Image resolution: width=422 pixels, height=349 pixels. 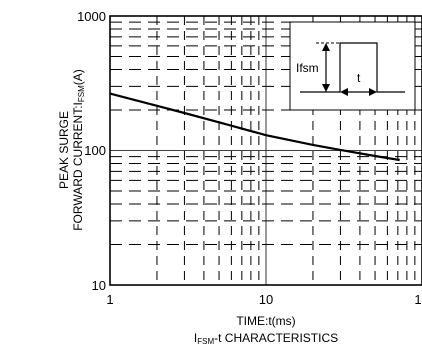 I want to click on y-tick-label-1000: 1000, so click(x=91, y=16).